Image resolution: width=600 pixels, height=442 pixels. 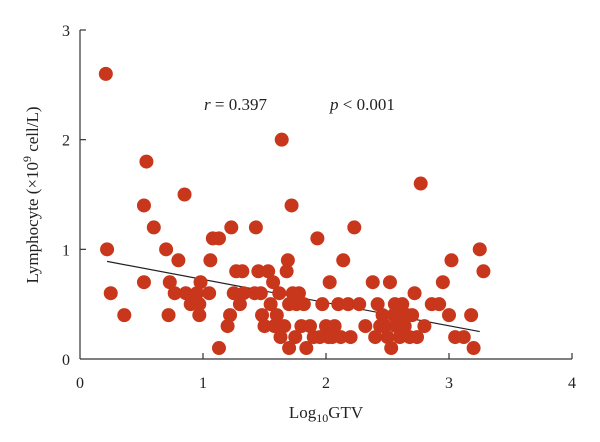 What do you see at coordinates (80, 383) in the screenshot?
I see `x-tick-label: 0` at bounding box center [80, 383].